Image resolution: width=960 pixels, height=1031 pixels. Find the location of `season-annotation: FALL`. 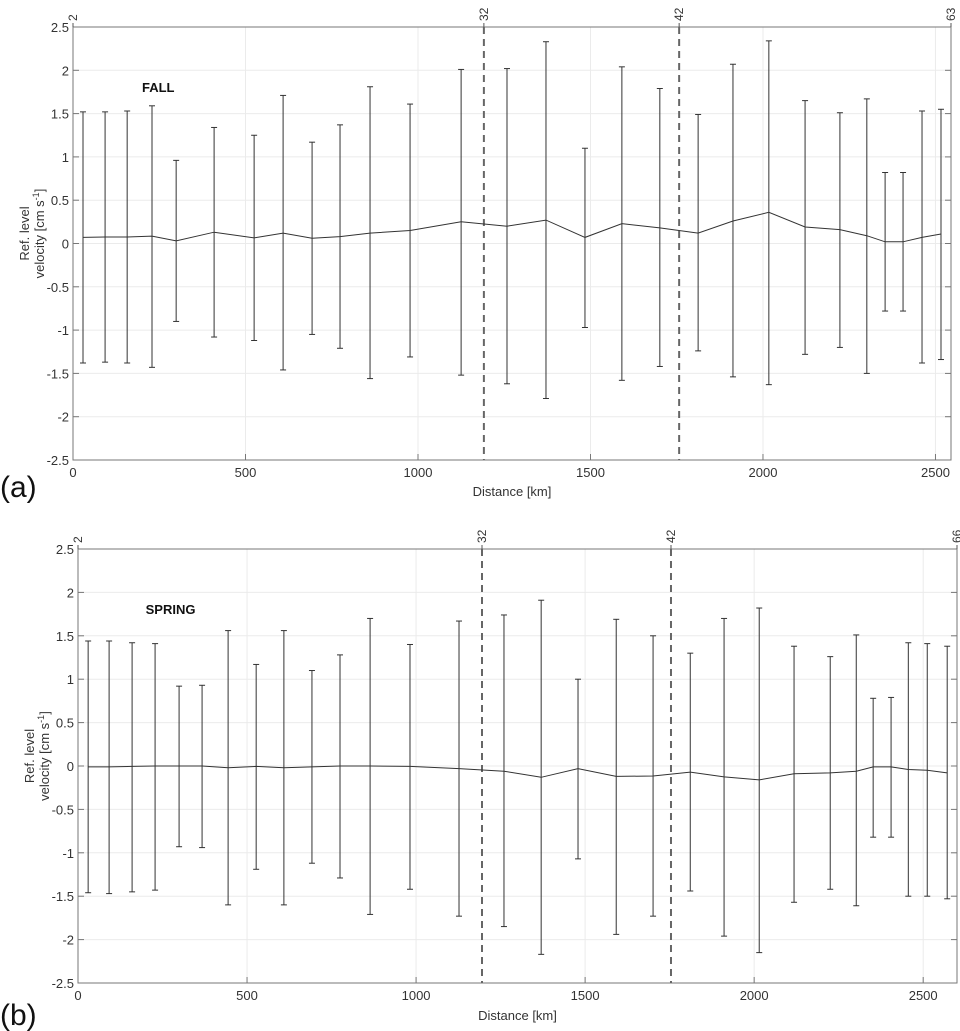

season-annotation: FALL is located at coordinates (158, 87).